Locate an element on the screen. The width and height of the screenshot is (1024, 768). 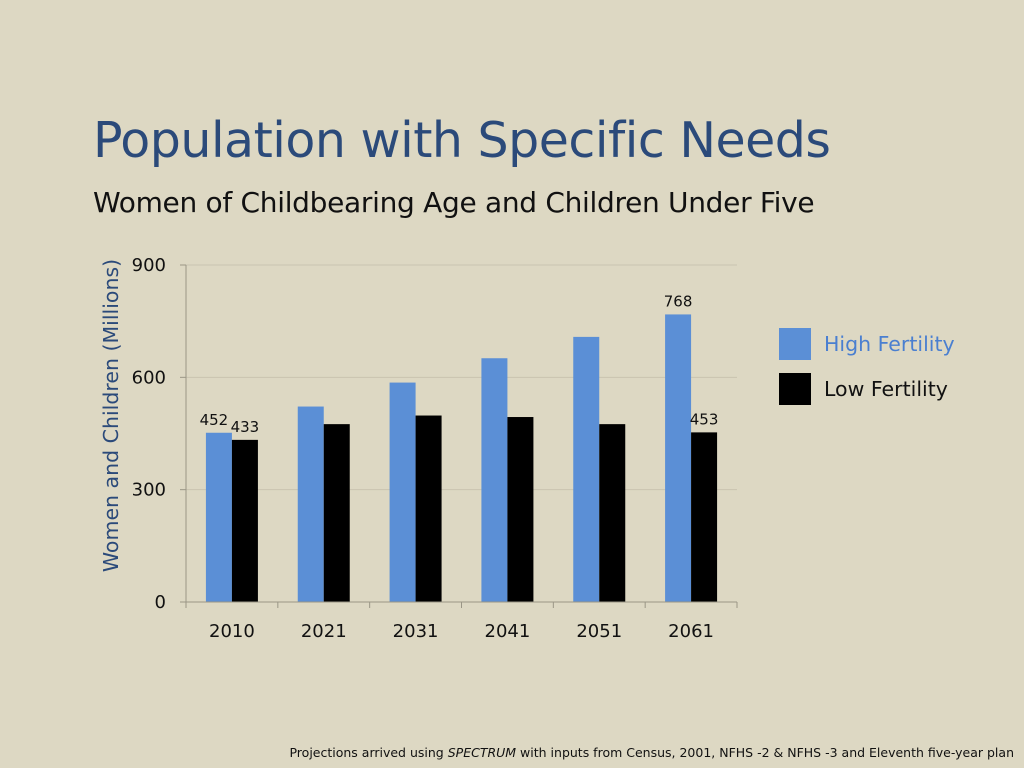
footnote-text-start: Projections arrived using is located at coordinates (368, 752).